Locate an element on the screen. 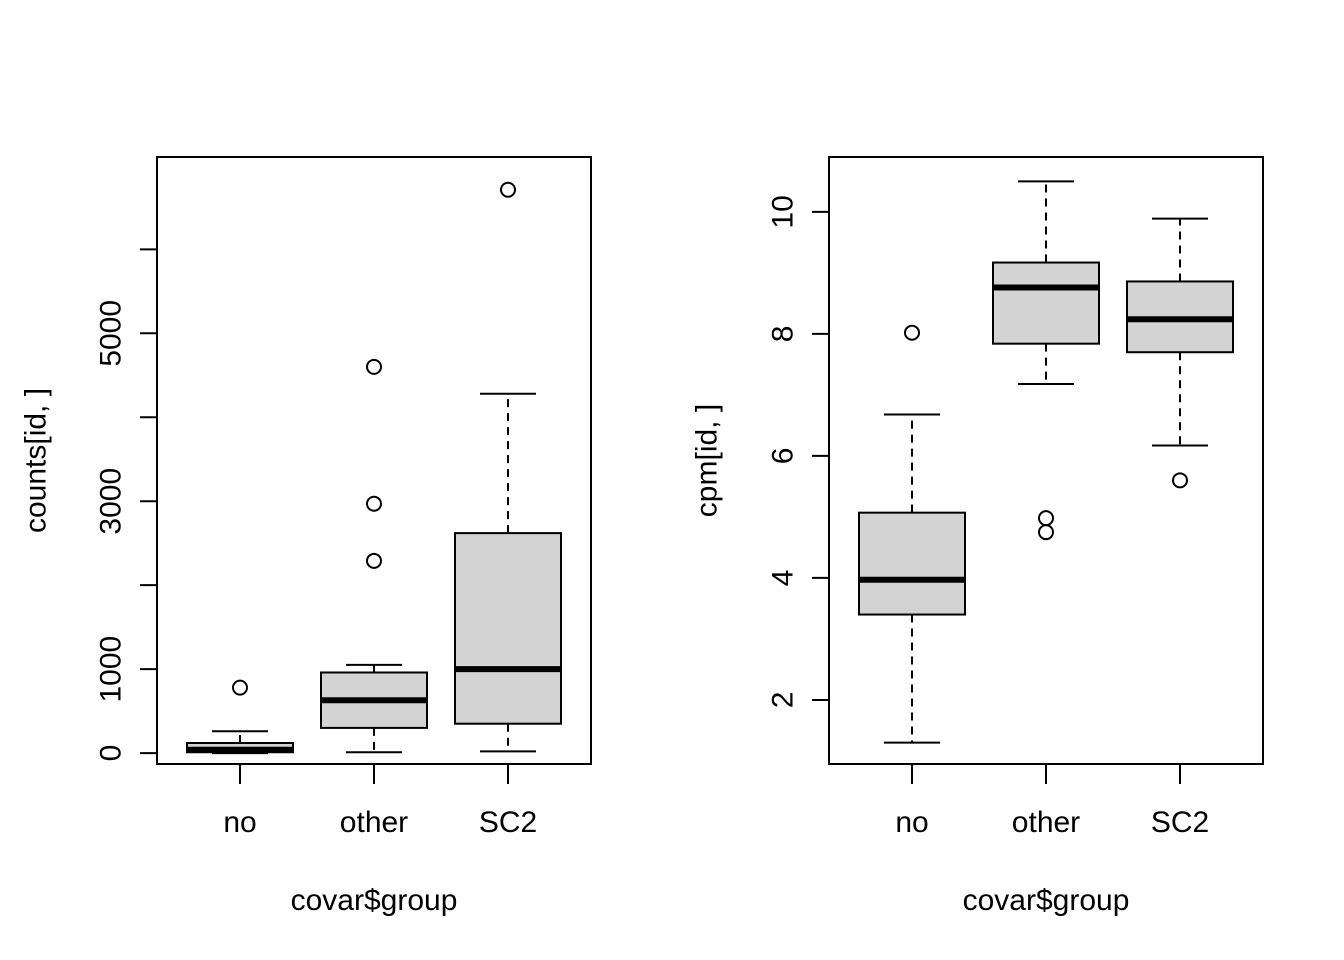 Image resolution: width=1344 pixels, height=960 pixels. y-tick-label: 0 is located at coordinates (111, 753).